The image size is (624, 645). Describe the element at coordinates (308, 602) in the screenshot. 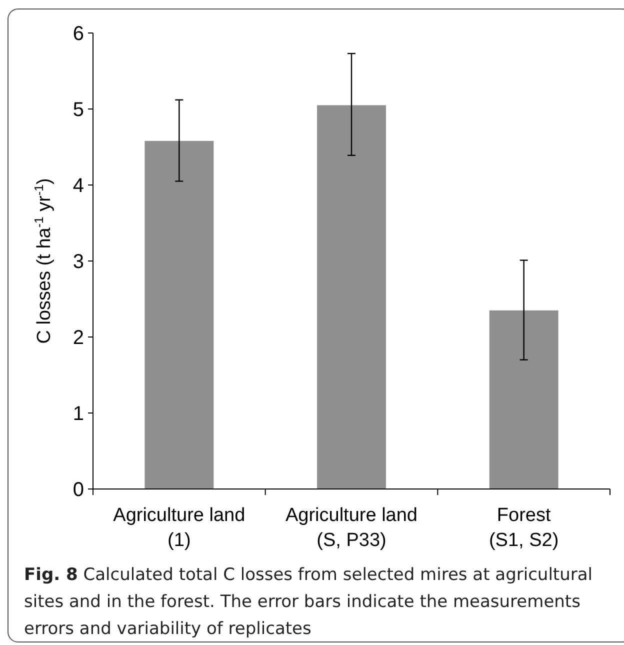

I see `caption: Fig. 8 Calculated total C losses from selected mires at agricultural sites and in the forest. The error bars indicate the measurements errors and variability of replicates` at that location.